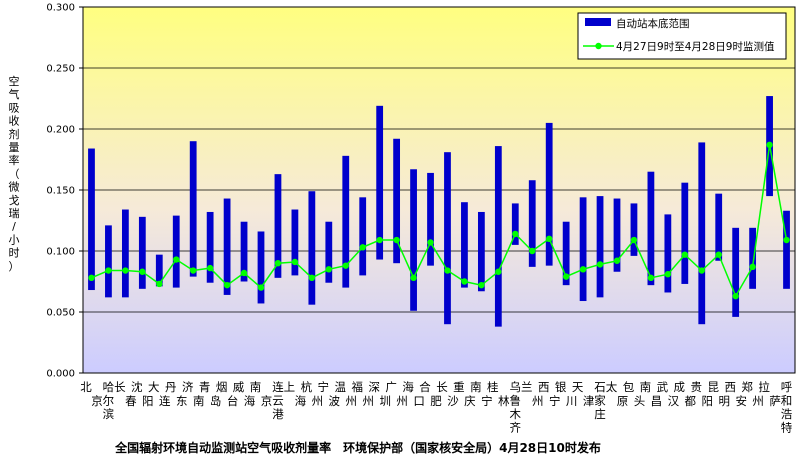  Describe the element at coordinates (702, 394) in the screenshot. I see `x-tick-label: 贵阳` at that location.